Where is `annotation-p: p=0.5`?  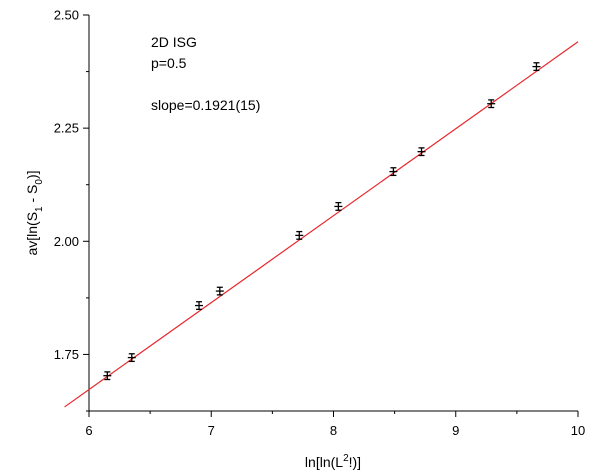 annotation-p: p=0.5 is located at coordinates (169, 63).